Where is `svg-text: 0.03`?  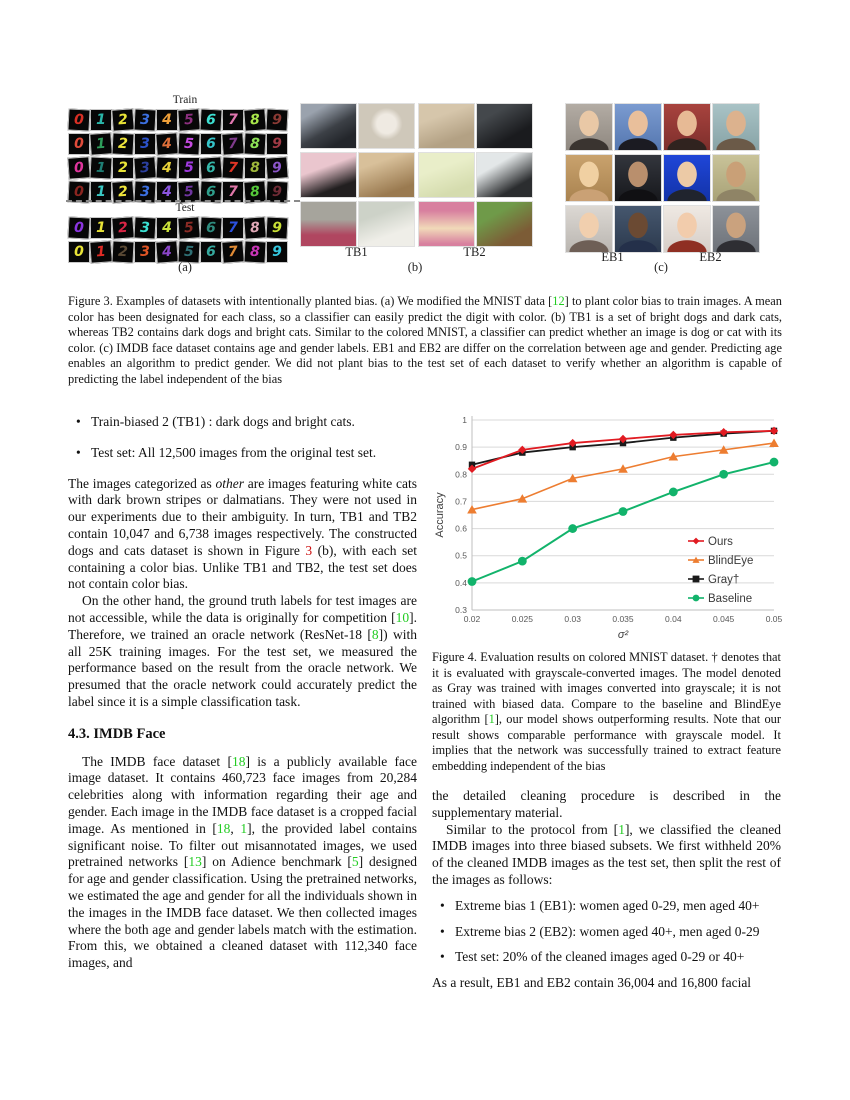
svg-text: 0.03 is located at coordinates (572, 619).